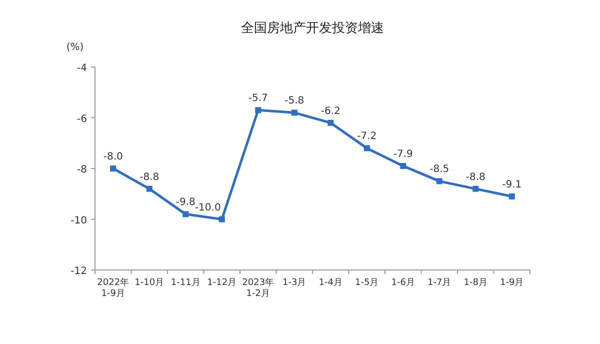 This screenshot has width=600, height=344. What do you see at coordinates (294, 283) in the screenshot?
I see `x-tick-label: 1-3月` at bounding box center [294, 283].